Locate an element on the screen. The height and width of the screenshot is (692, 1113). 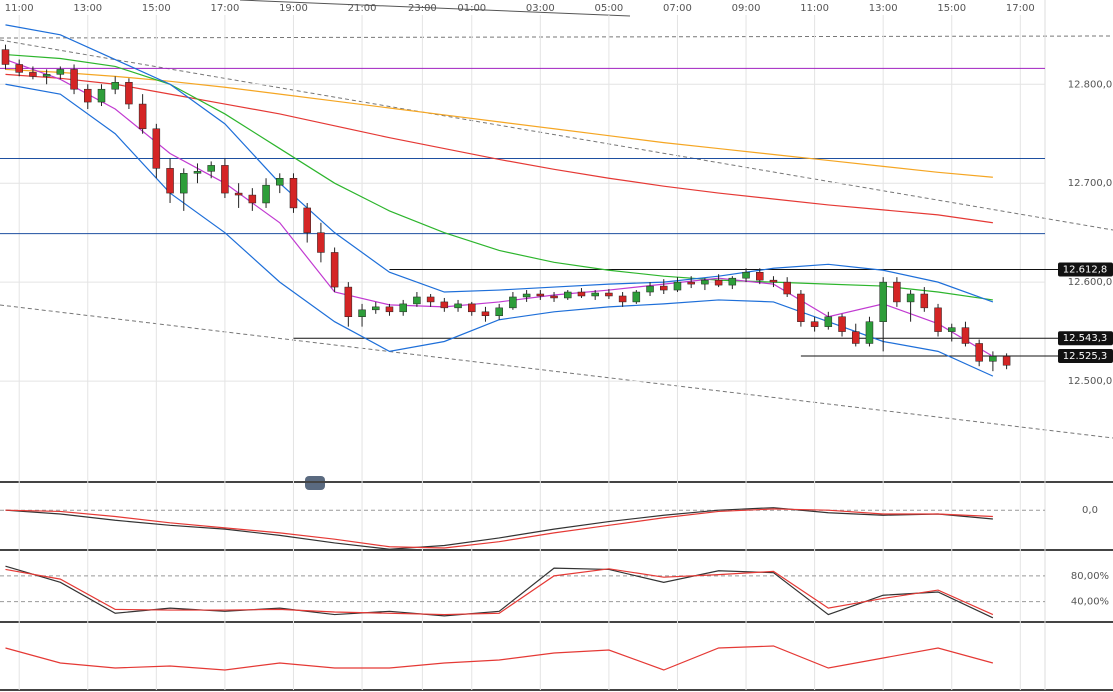
x-tick-label: 03:00 is located at coordinates (540, 8).